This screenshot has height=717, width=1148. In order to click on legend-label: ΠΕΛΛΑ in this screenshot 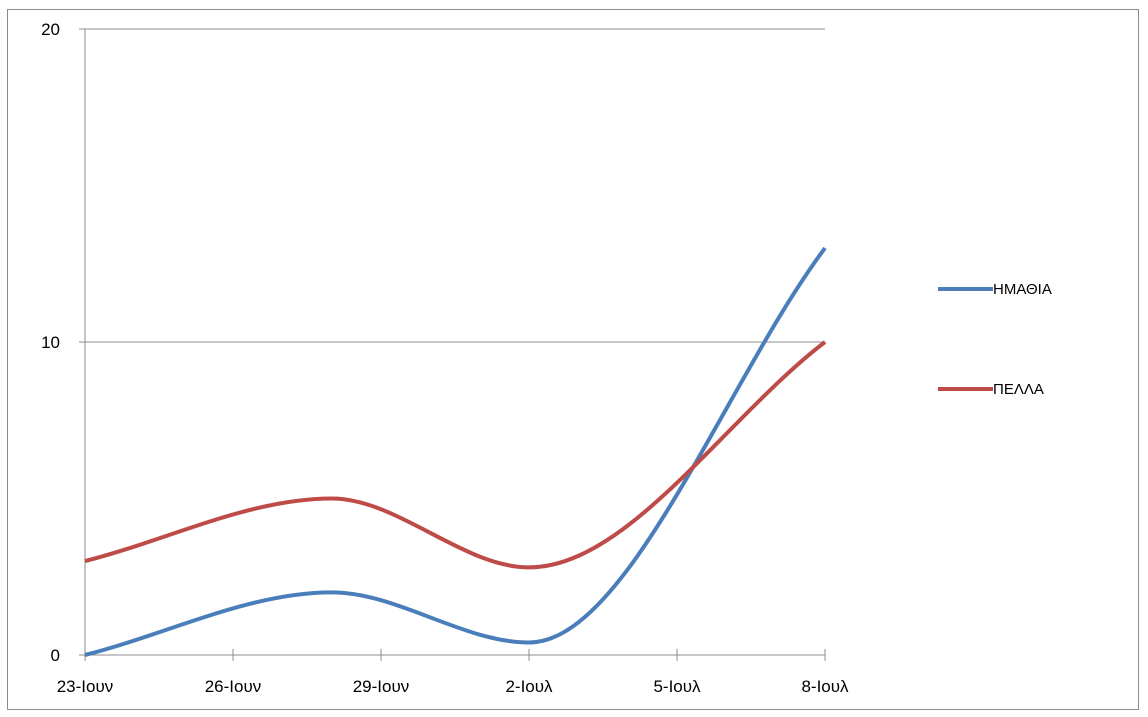, I will do `click(1018, 389)`.